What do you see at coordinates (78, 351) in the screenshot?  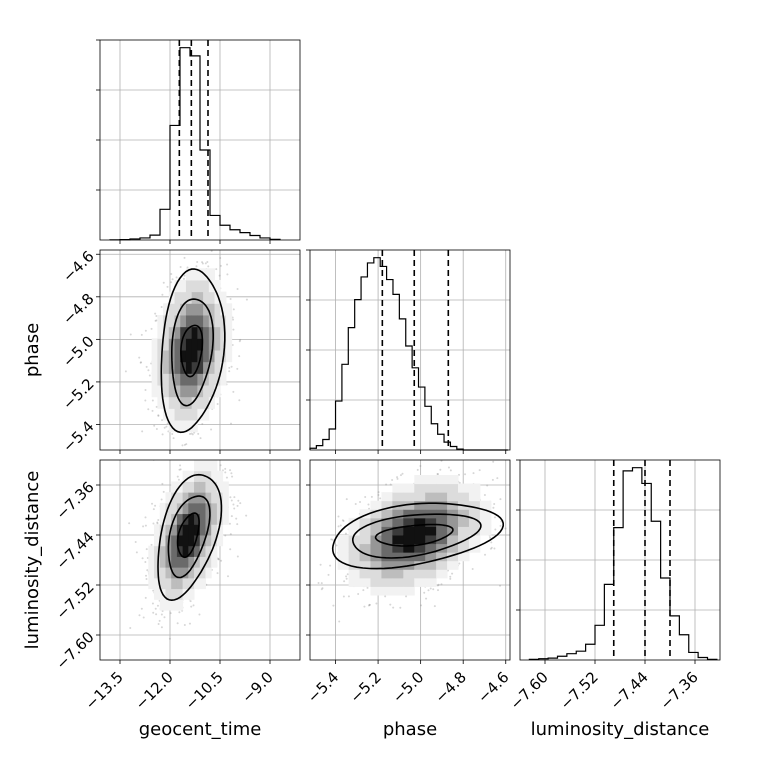 I see `y-tick-label: −5.0` at bounding box center [78, 351].